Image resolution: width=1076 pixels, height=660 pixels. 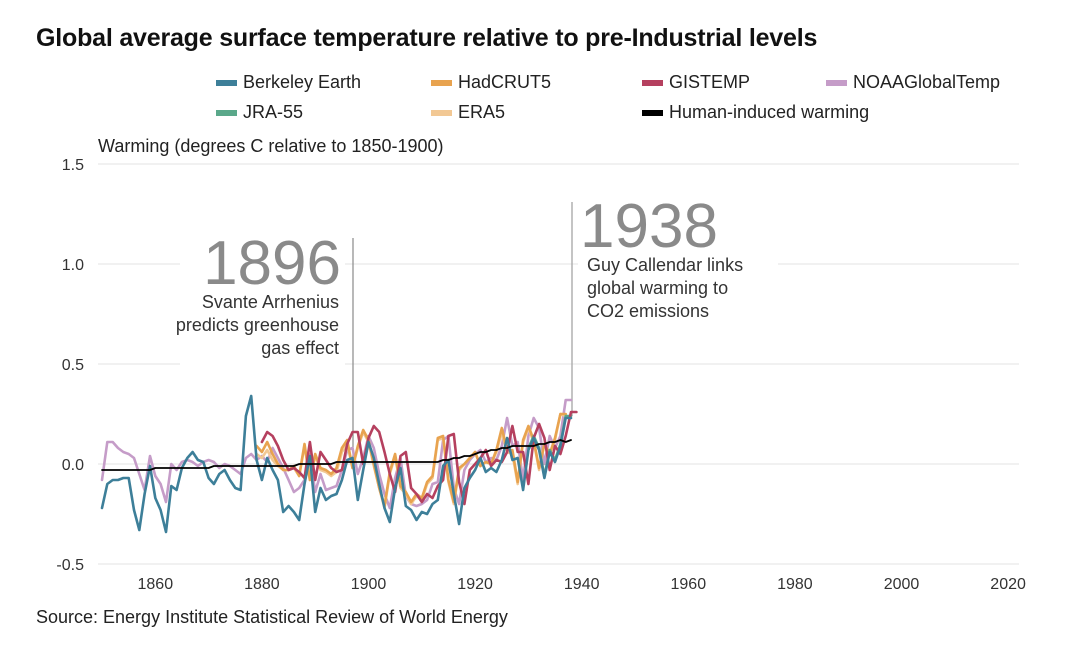 I want to click on y-tick-label: 1.5, so click(x=73, y=165).